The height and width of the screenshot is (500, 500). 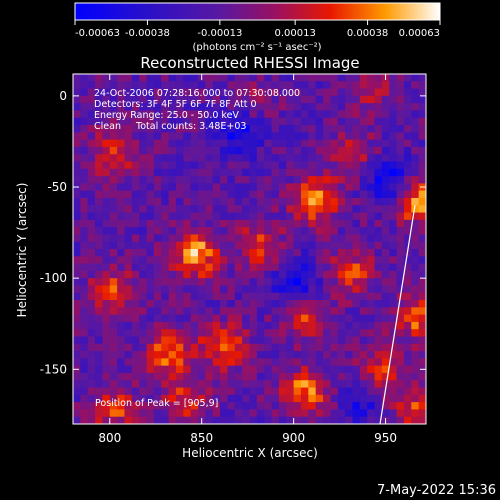 I want to click on y-axis-label: Heliocentric Y (arcsec), so click(x=22, y=250).